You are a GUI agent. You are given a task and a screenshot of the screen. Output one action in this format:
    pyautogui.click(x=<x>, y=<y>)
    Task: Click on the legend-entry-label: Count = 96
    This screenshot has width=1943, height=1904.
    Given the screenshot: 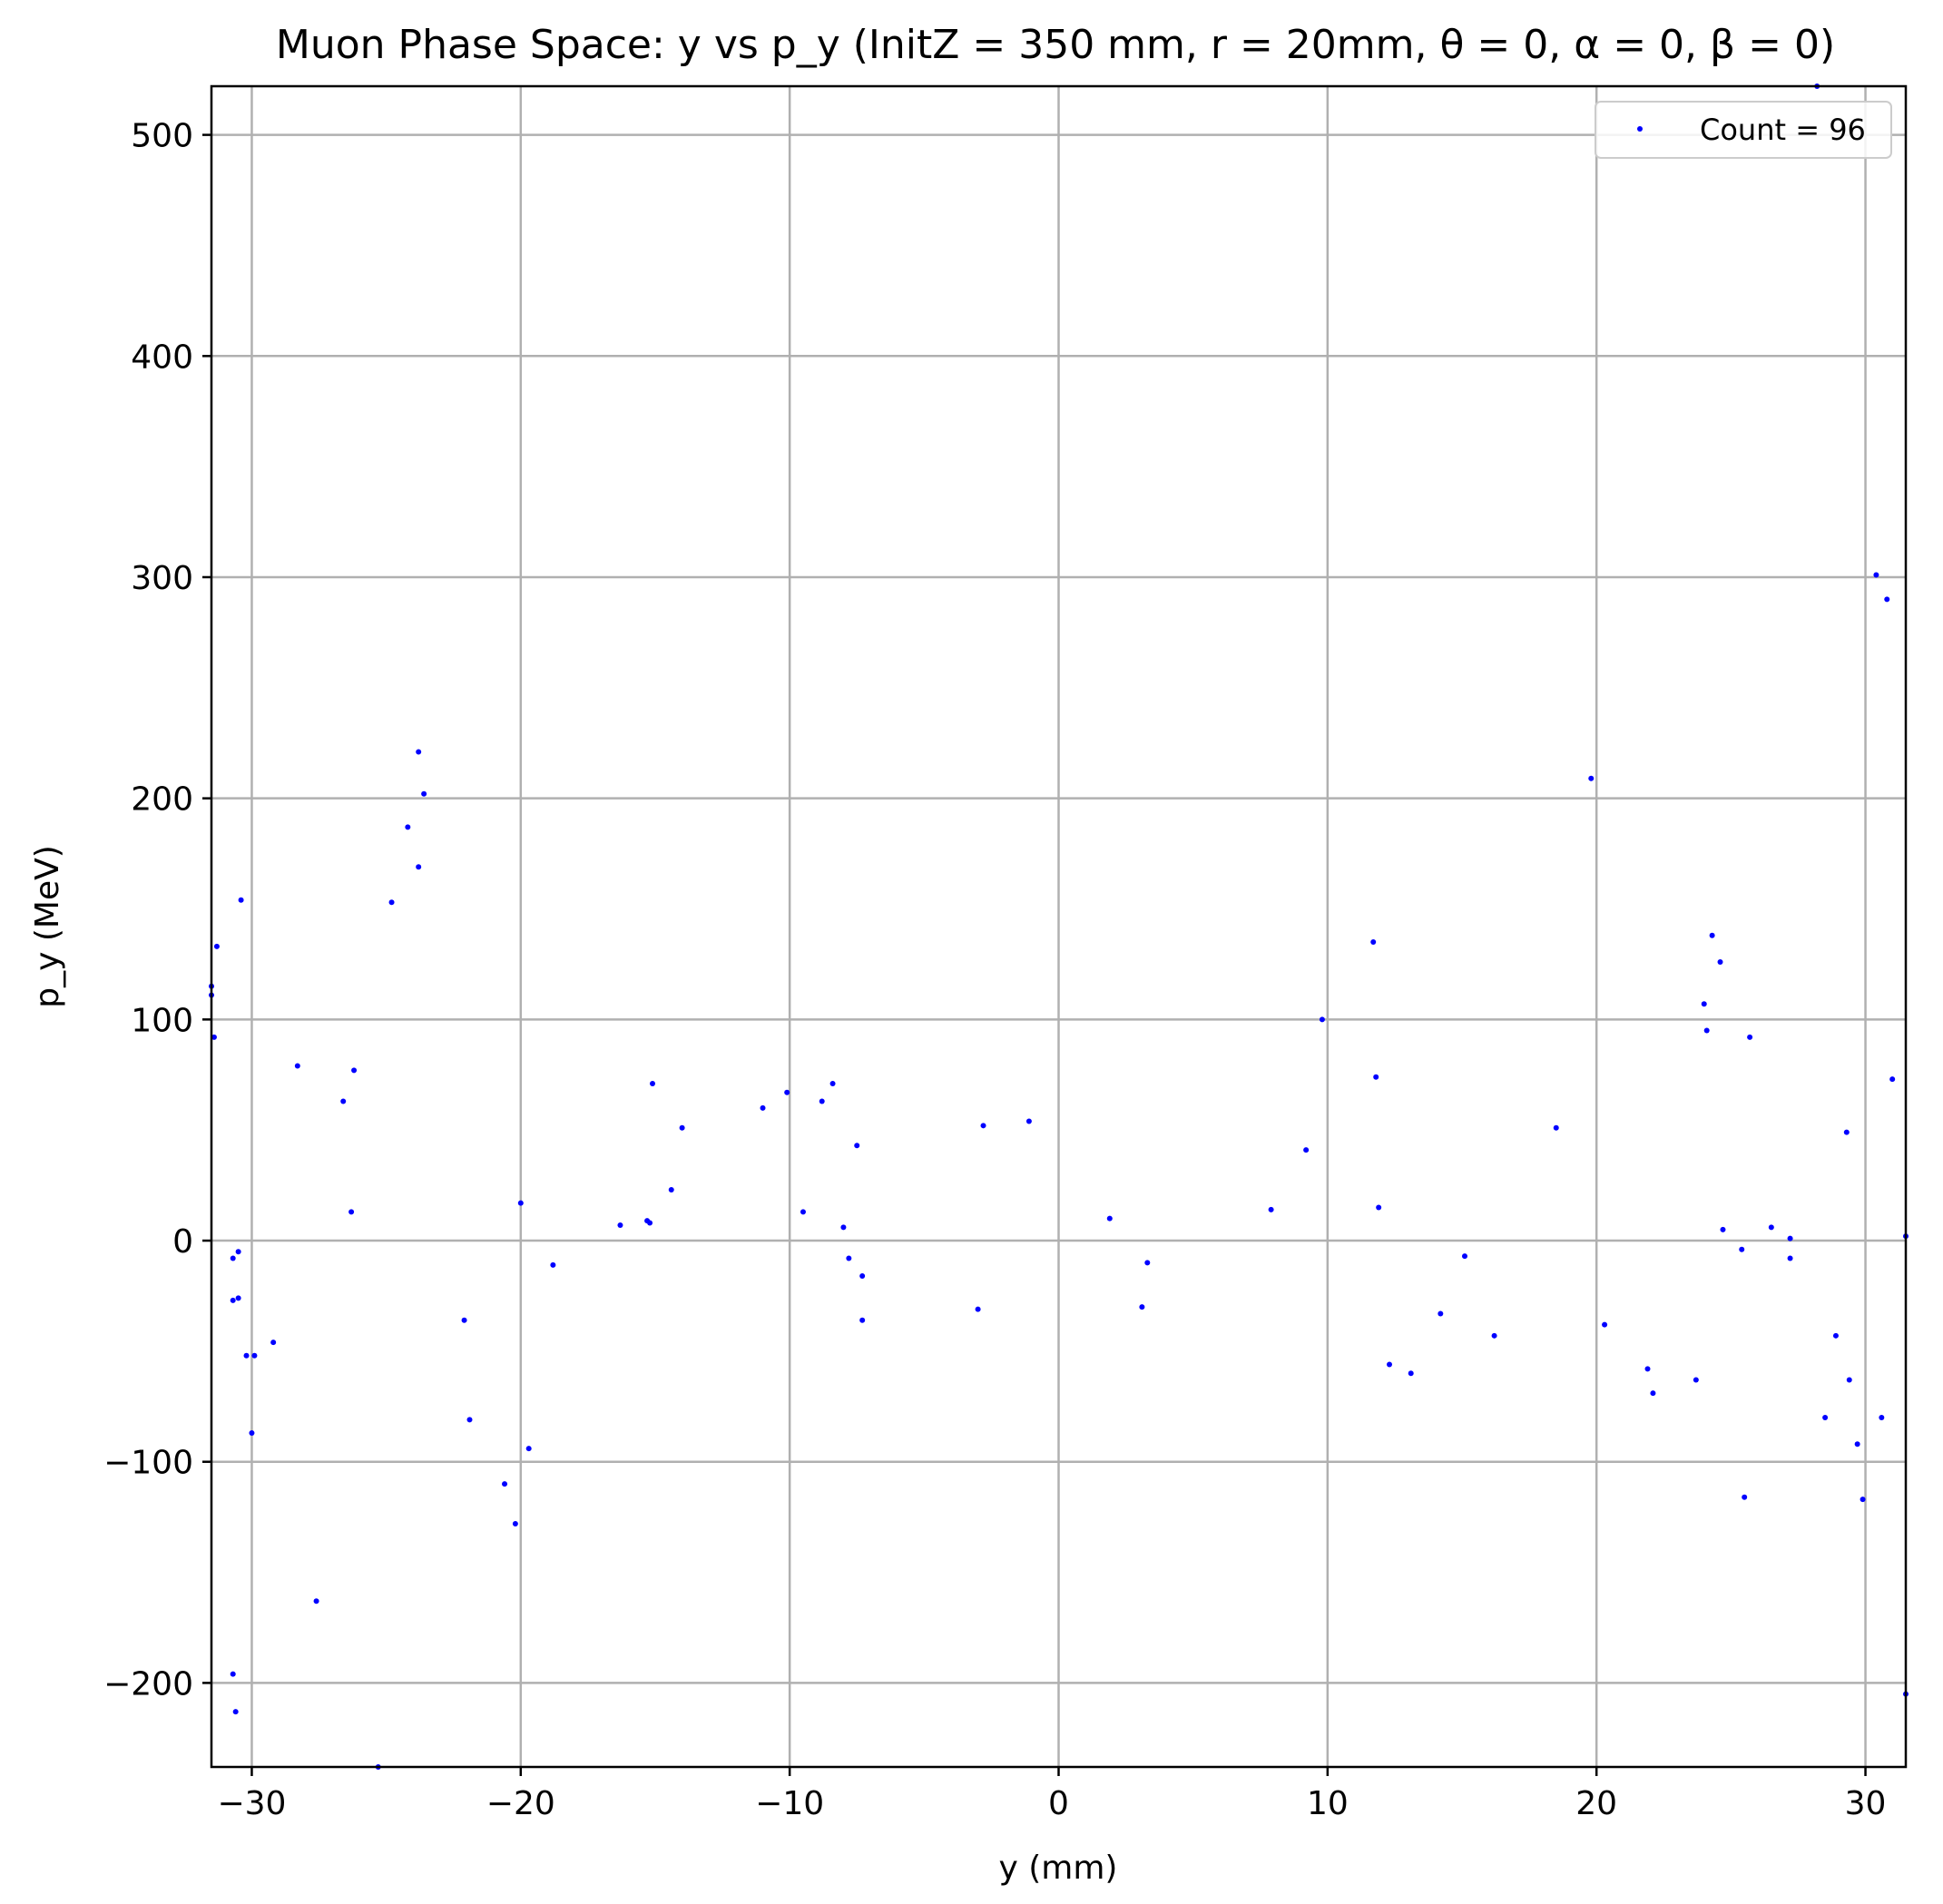 What is the action you would take?
    pyautogui.click(x=1783, y=130)
    